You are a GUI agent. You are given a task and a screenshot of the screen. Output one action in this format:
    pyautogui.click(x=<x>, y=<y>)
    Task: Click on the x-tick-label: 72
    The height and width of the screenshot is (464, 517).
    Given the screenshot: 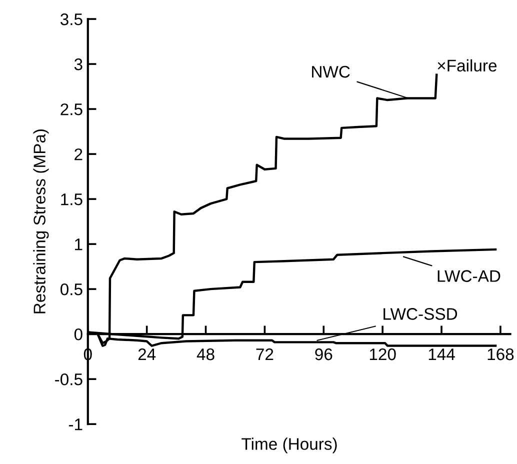 What is the action you would take?
    pyautogui.click(x=265, y=354)
    